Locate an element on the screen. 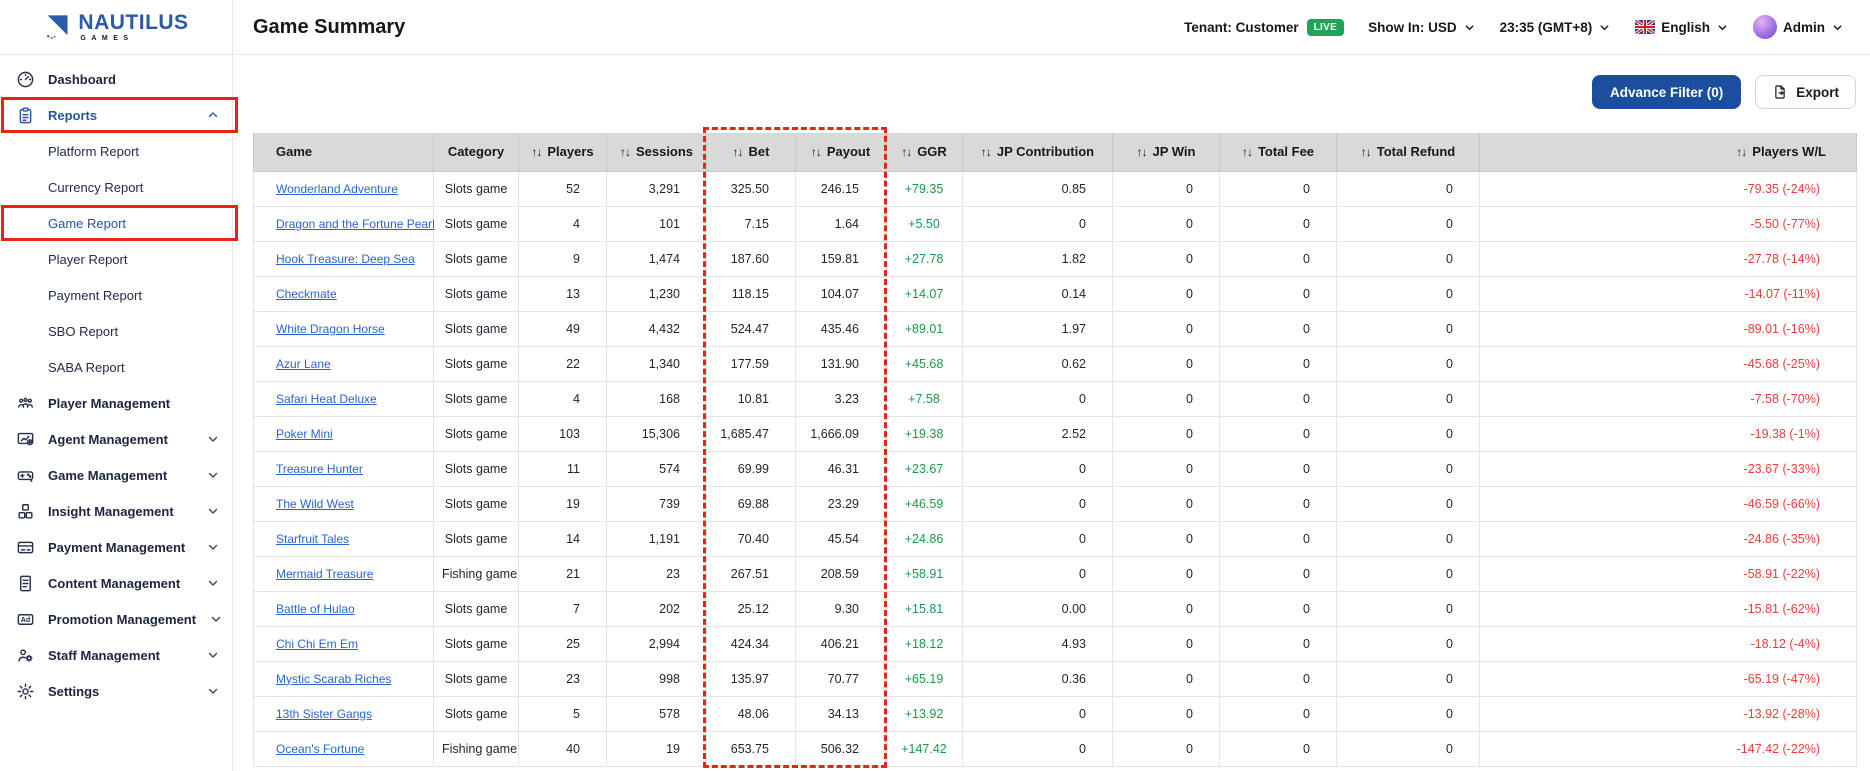 This screenshot has width=1870, height=771. sidebar-item-insight-management: Insight Management is located at coordinates (116, 511).